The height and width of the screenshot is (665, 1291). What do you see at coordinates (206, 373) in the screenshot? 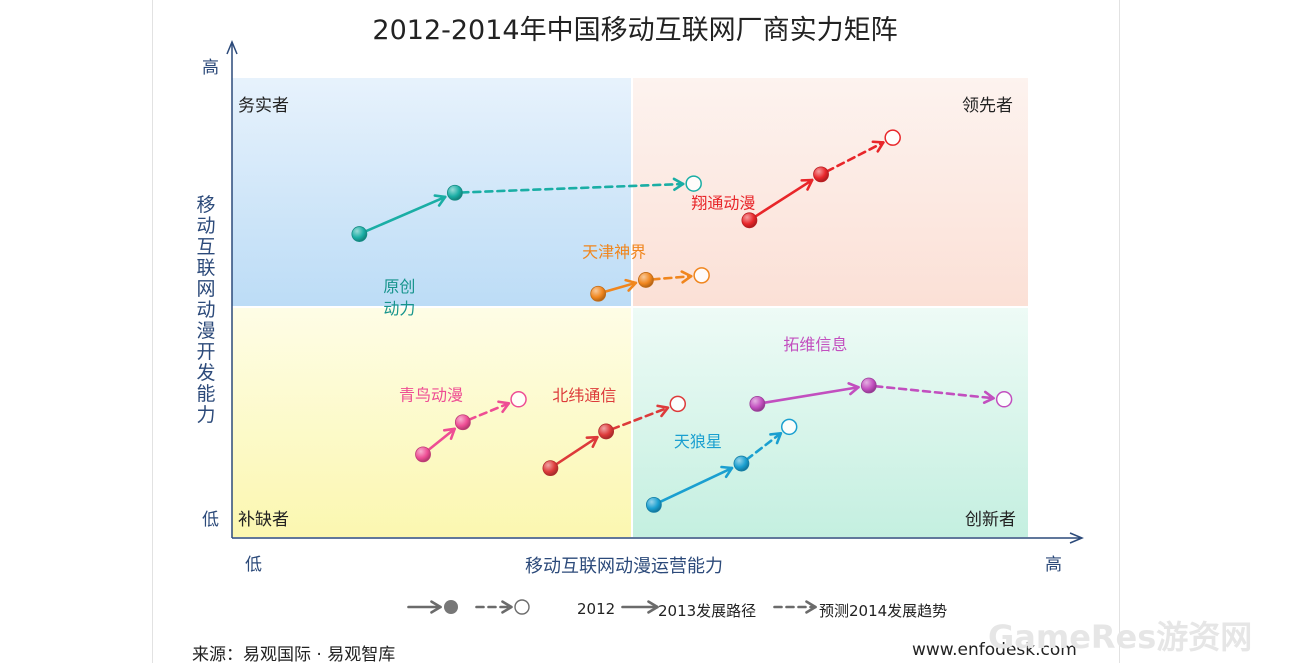
I see `y-axis-title-char: 发` at bounding box center [206, 373].